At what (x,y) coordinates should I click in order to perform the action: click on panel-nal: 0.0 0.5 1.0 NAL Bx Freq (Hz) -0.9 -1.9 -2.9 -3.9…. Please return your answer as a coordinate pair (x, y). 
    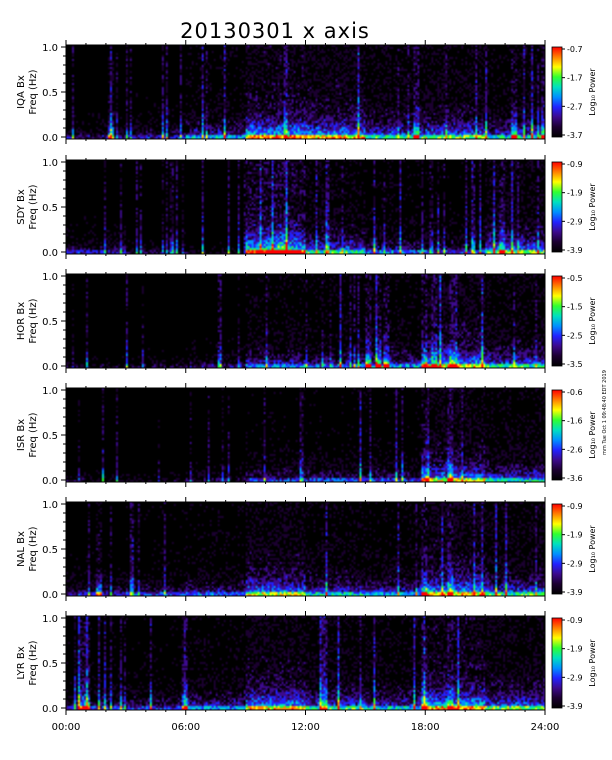
    Looking at the image, I should click on (306, 549).